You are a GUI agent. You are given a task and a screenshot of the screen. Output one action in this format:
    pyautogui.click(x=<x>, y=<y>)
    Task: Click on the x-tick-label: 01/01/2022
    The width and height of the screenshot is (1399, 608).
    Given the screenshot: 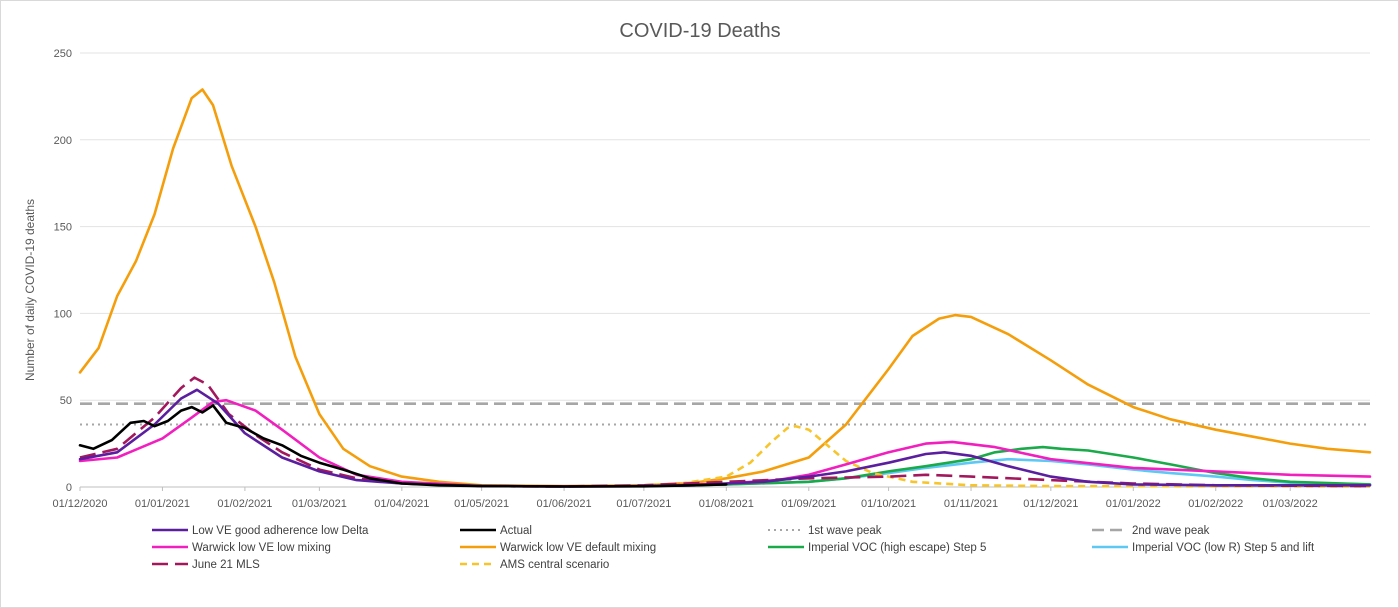 What is the action you would take?
    pyautogui.click(x=1133, y=504)
    